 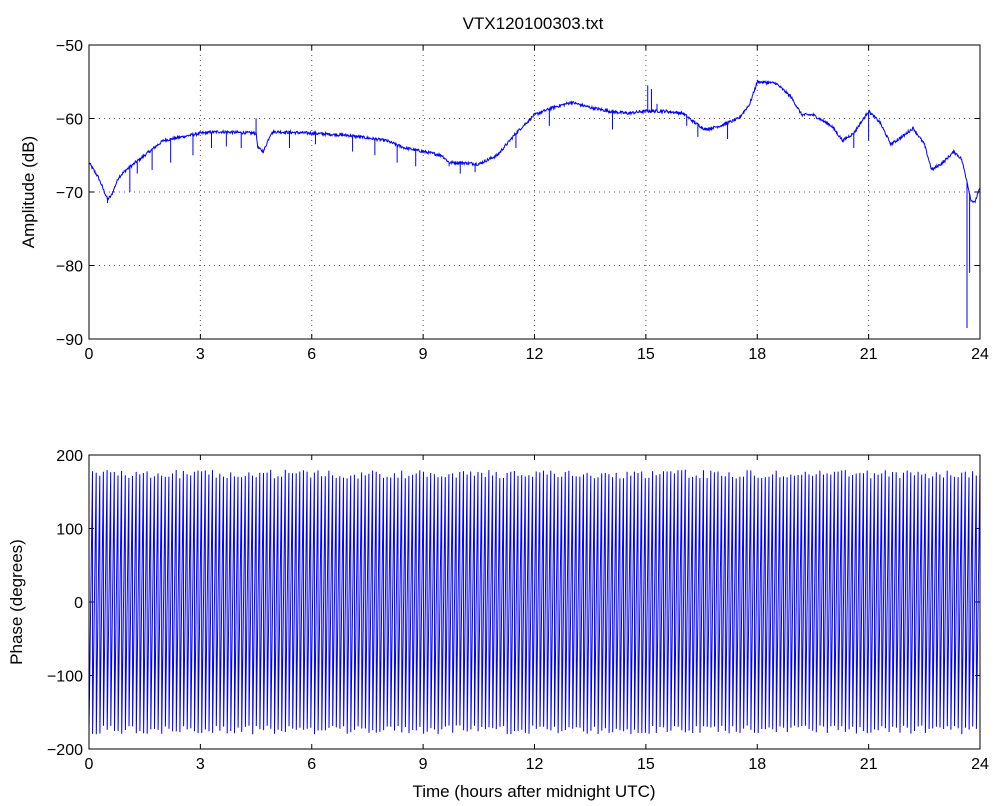 I want to click on phase-x-tick-label: 6, so click(x=311, y=764).